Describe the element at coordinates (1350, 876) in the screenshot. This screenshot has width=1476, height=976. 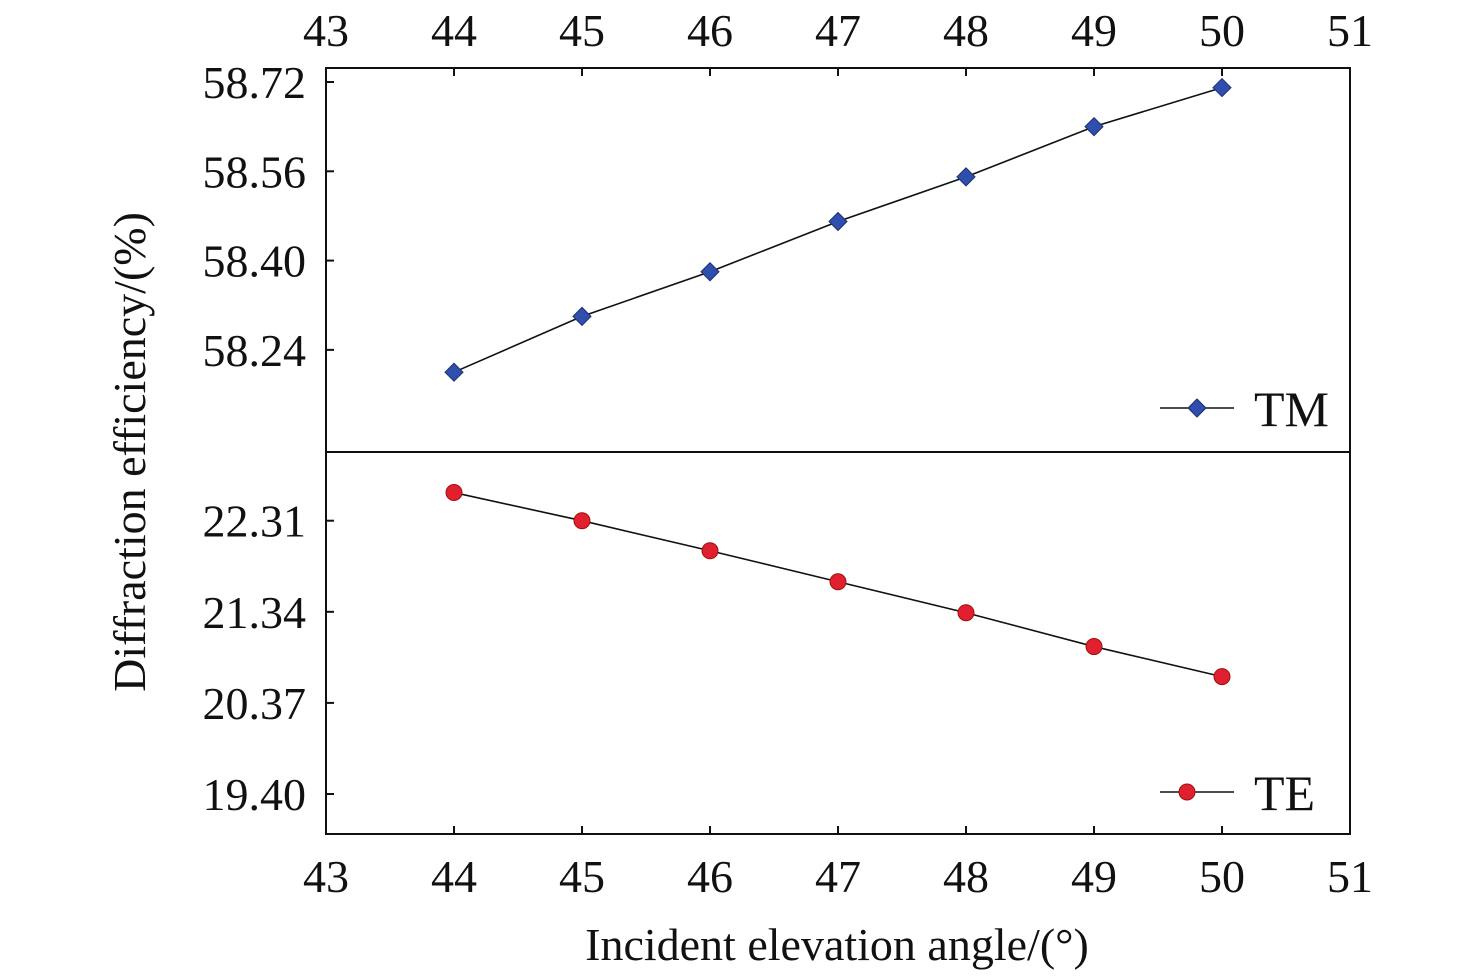
I see `x-tick-label-bottom: 51` at that location.